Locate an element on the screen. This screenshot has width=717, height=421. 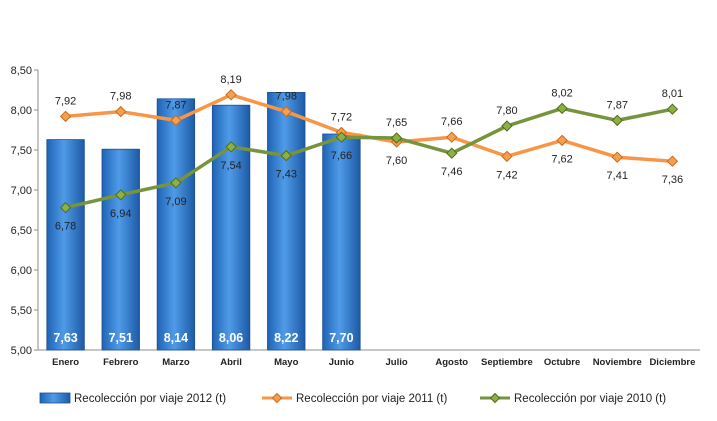
point-value-label: 7,42 is located at coordinates (506, 175).